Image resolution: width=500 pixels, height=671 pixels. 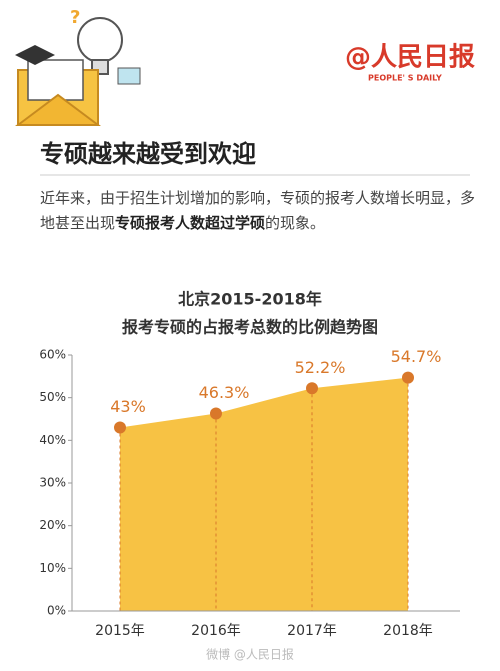 What do you see at coordinates (295, 223) in the screenshot?
I see `intro-text: 的现象。` at bounding box center [295, 223].